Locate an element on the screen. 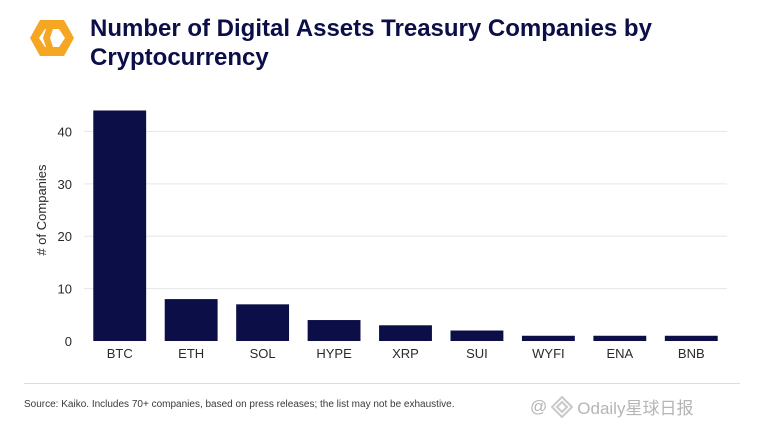 This screenshot has height=434, width=761. y-tick-label: 30 is located at coordinates (65, 184).